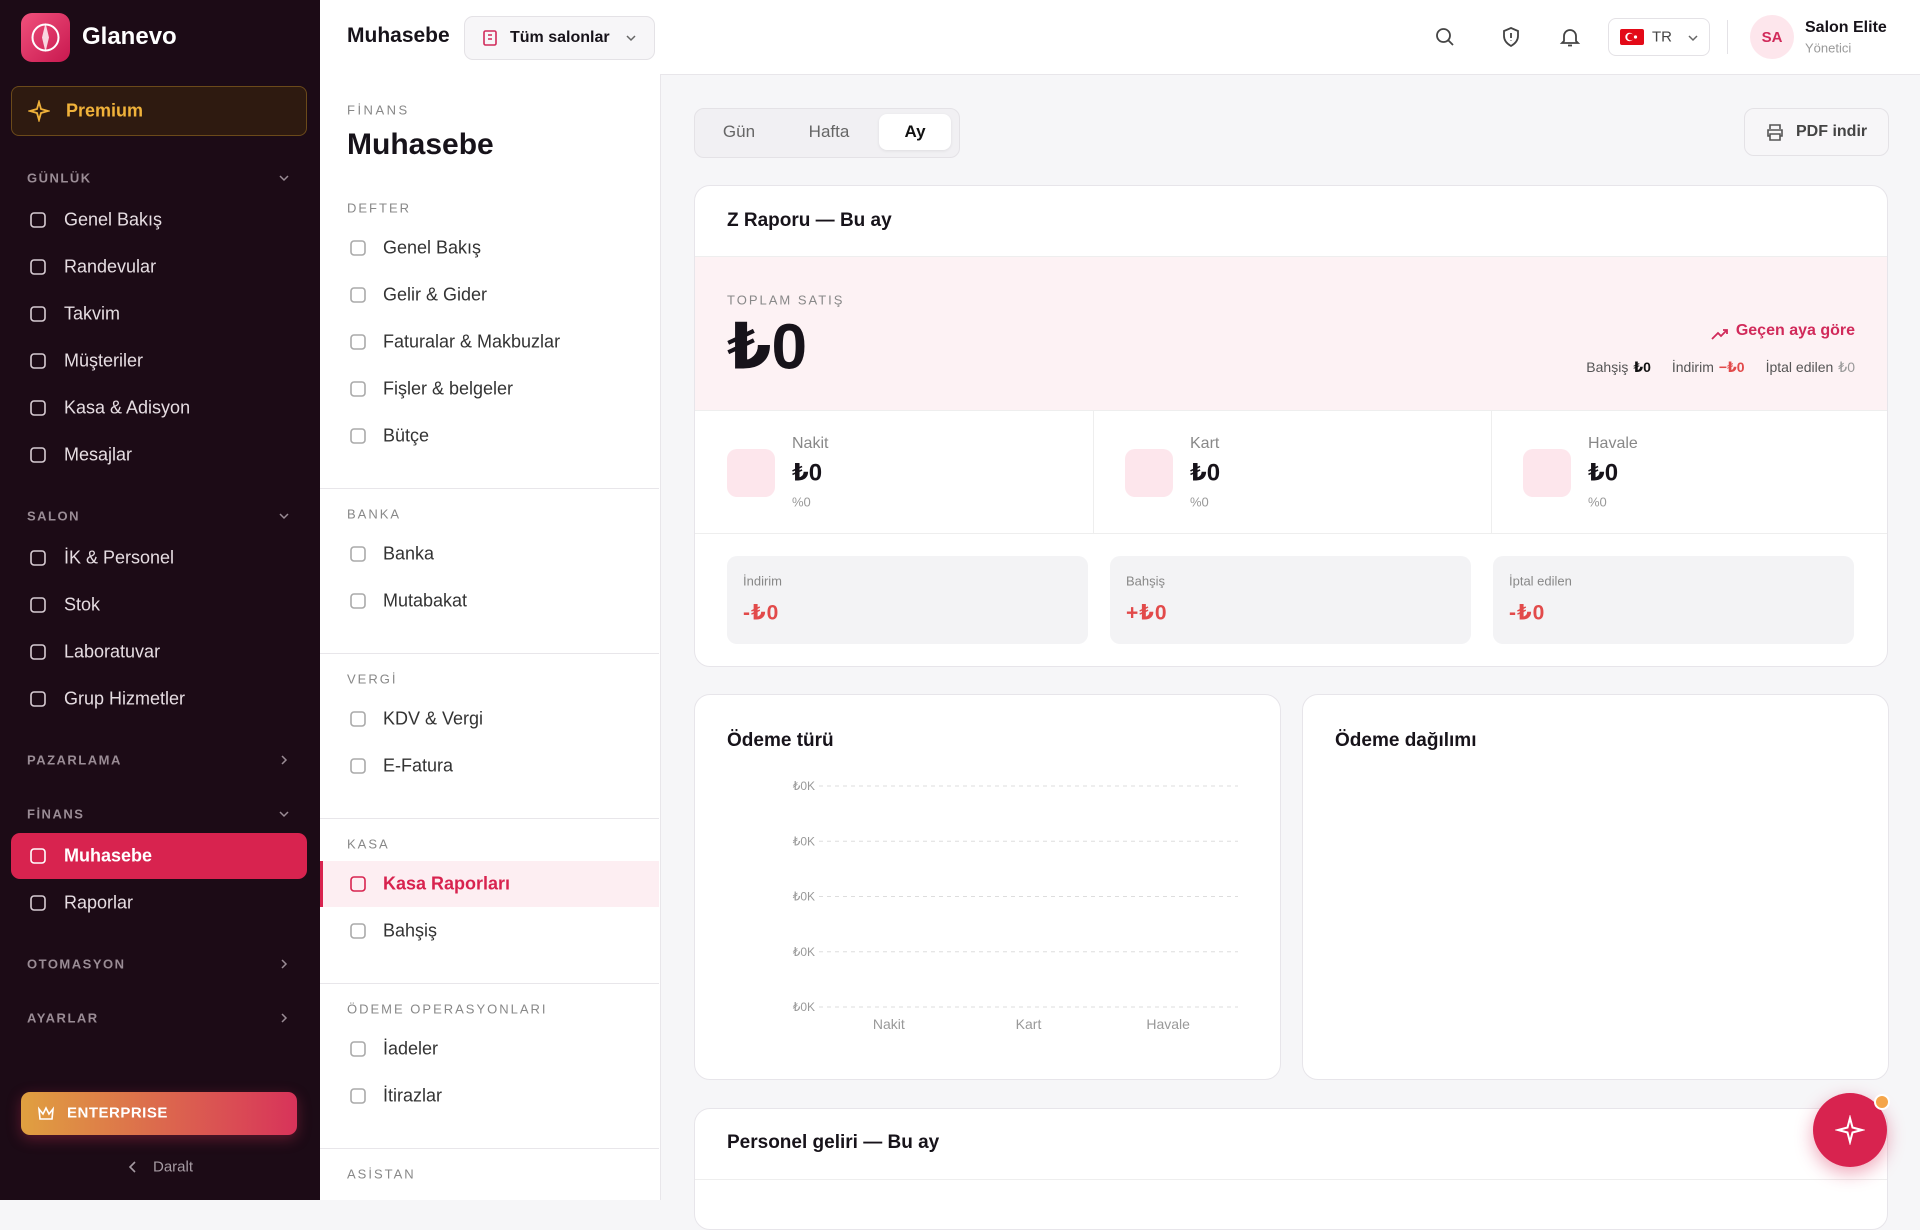  I want to click on nav-active-bg, so click(159, 856).